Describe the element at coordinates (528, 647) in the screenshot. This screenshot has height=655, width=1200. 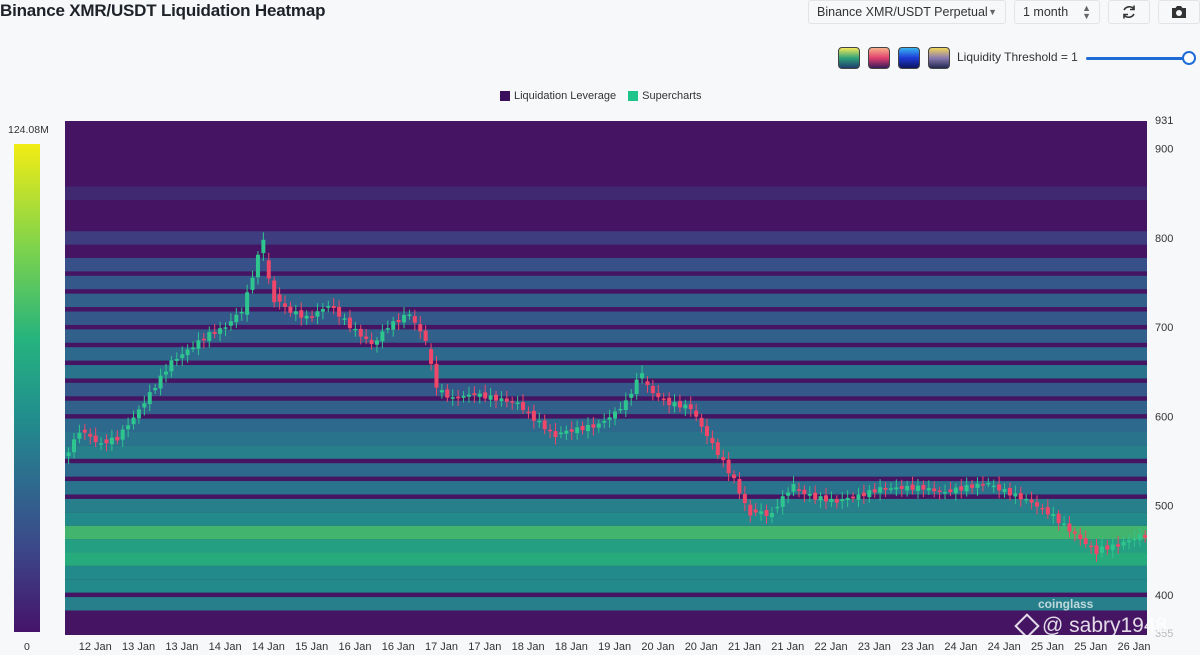
I see `x-tick-label: 18 Jan` at that location.